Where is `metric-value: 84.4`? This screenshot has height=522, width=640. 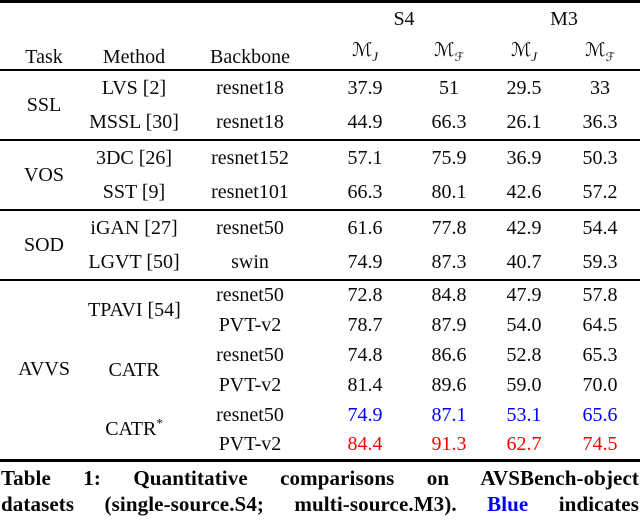
metric-value: 84.4 is located at coordinates (365, 443).